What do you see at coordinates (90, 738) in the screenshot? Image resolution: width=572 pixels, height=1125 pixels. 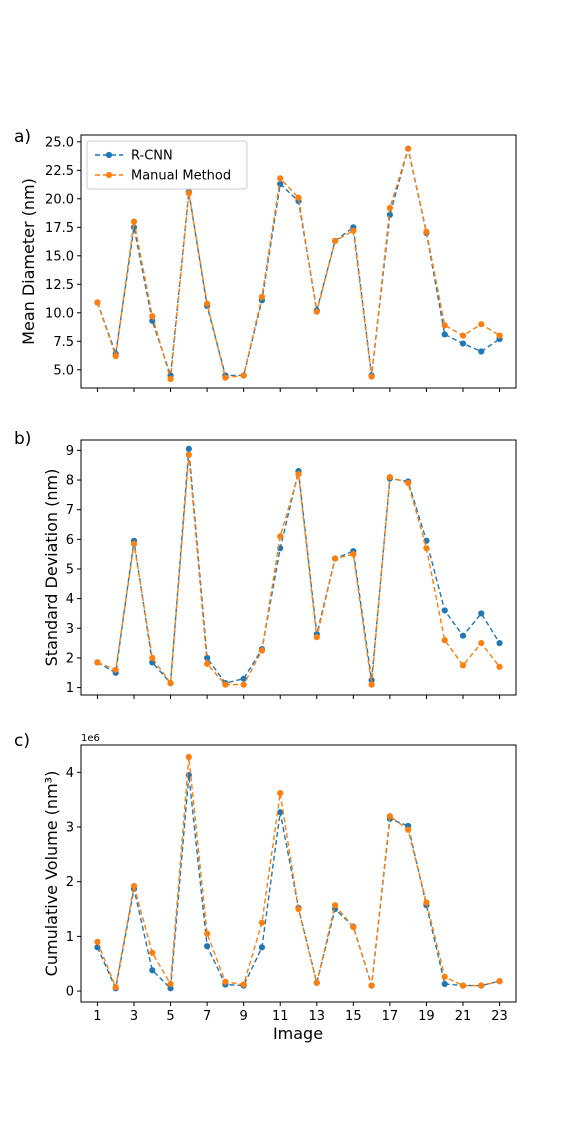 I see `y-axis-offset-label: 1e6` at bounding box center [90, 738].